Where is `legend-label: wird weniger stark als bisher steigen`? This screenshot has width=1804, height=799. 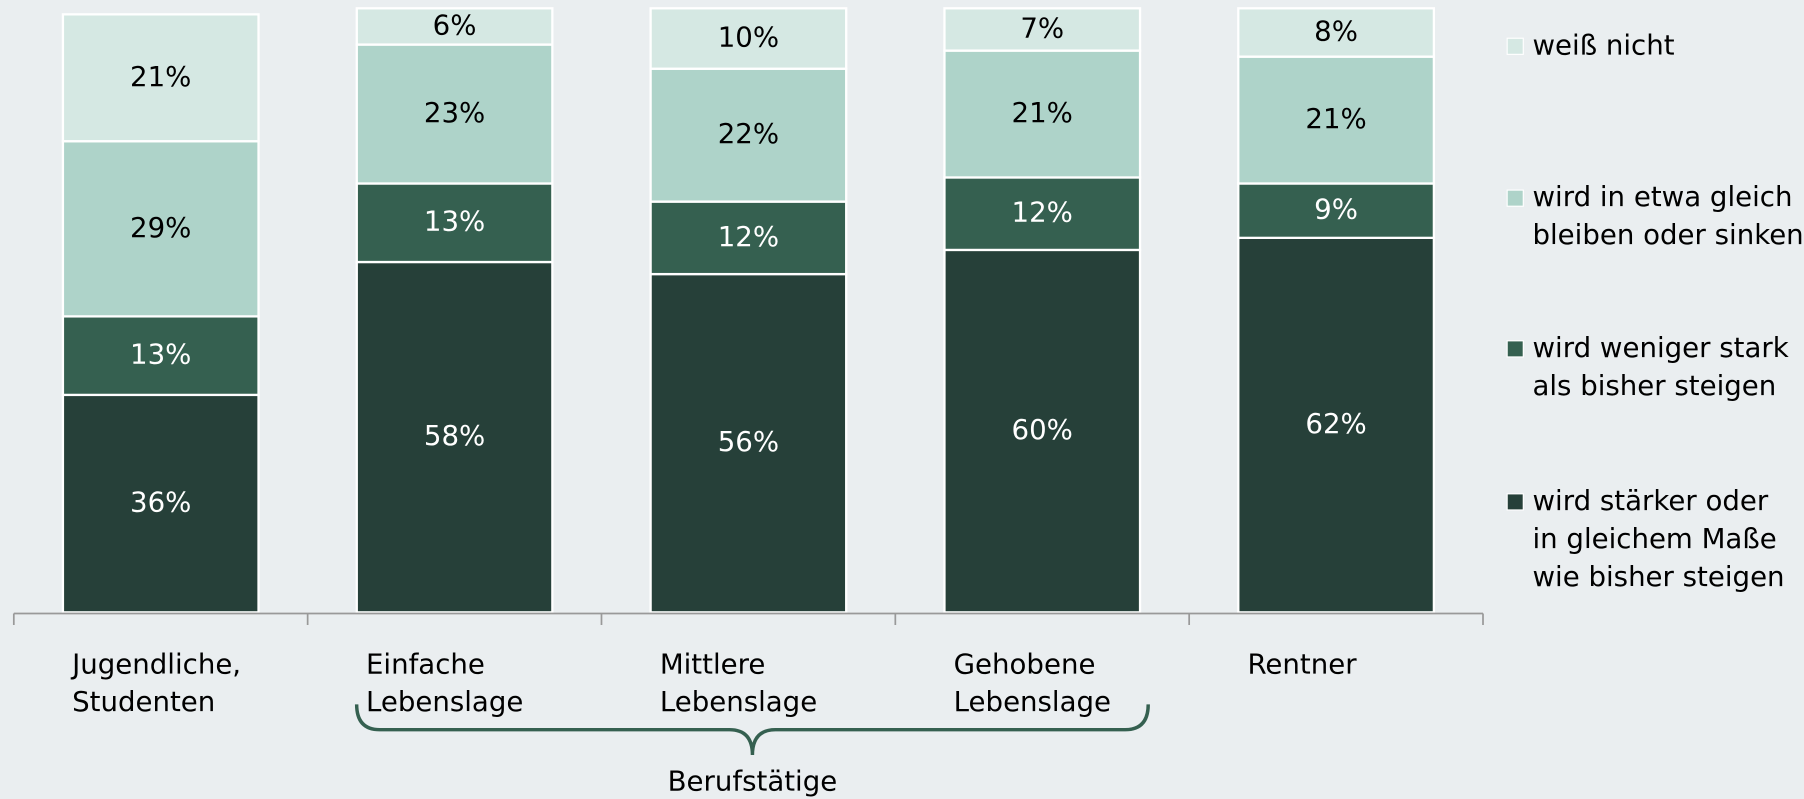
legend-label: wird weniger stark als bisher steigen is located at coordinates (1660, 366).